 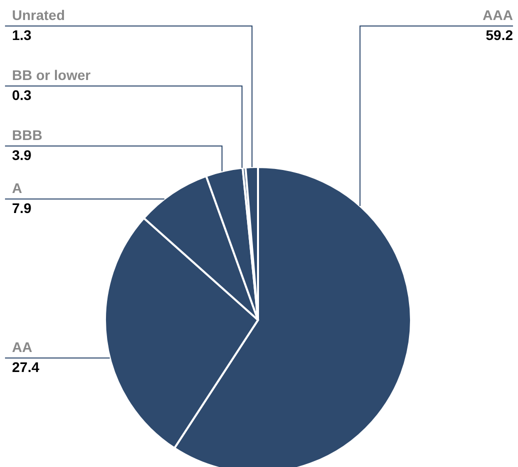 What do you see at coordinates (52, 75) in the screenshot?
I see `slice-label: BB or lower` at bounding box center [52, 75].